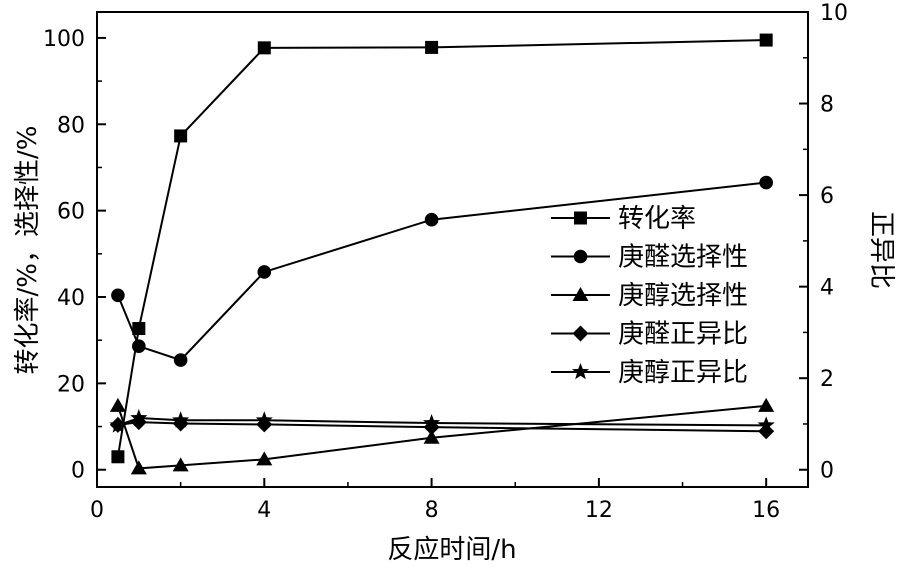 The height and width of the screenshot is (569, 897). I want to click on left-y-axis: 0 20 40 60 80 100, so click(74, 255).